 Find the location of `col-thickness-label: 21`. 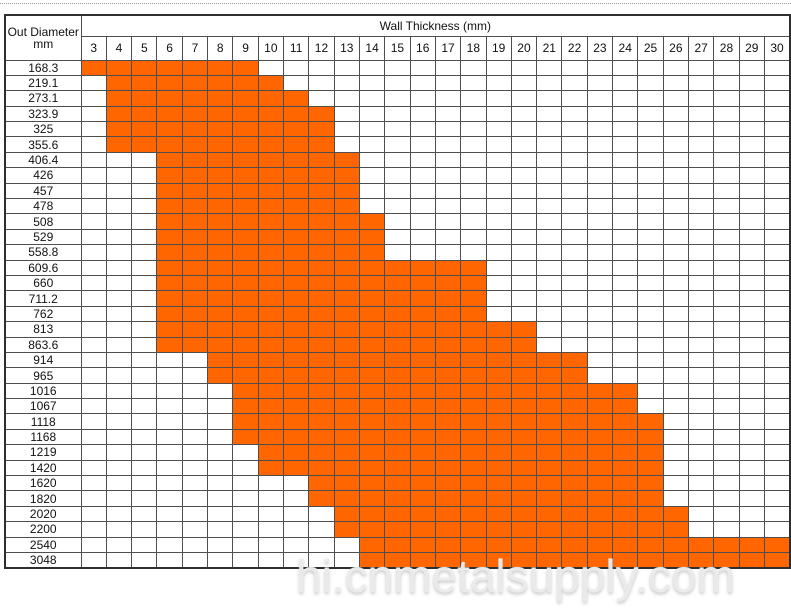

col-thickness-label: 21 is located at coordinates (549, 48).